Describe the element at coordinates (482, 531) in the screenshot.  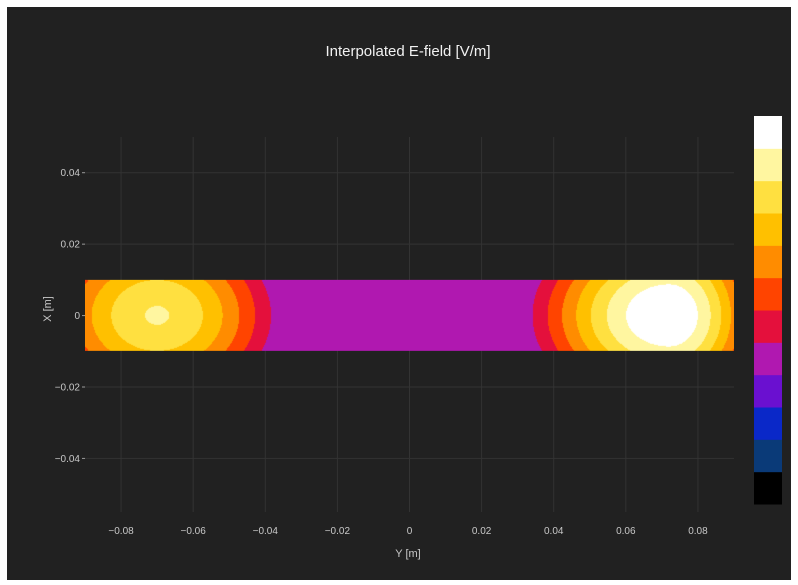
I see `x-tick-label: 0.02` at that location.